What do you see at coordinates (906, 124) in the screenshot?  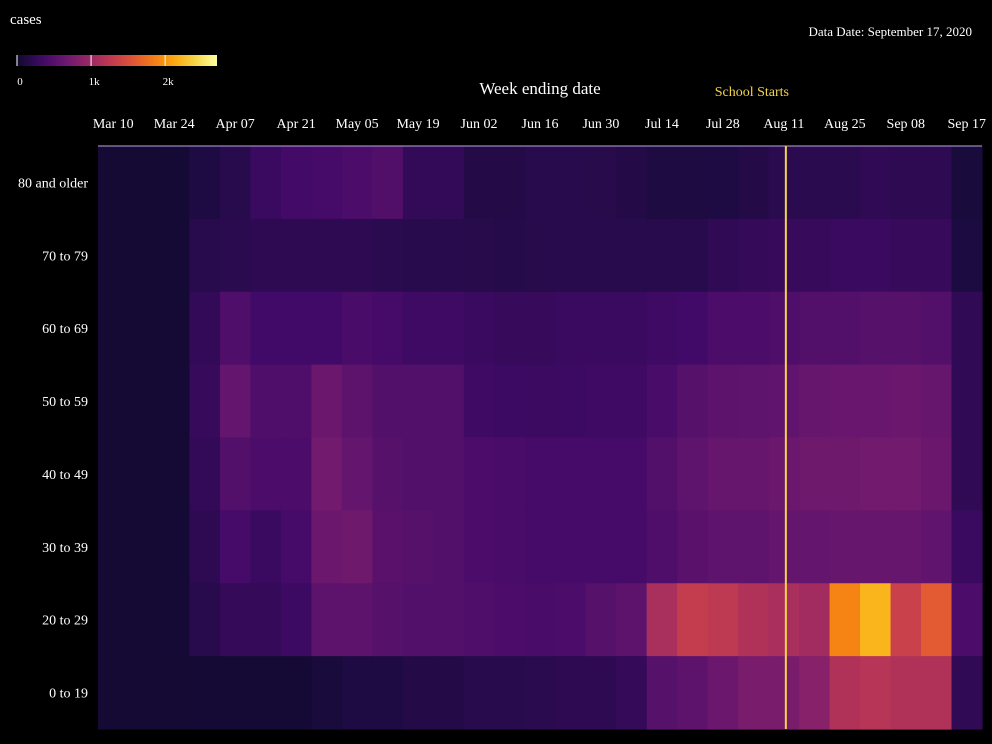 I see `x-tick-label: Sep 08` at bounding box center [906, 124].